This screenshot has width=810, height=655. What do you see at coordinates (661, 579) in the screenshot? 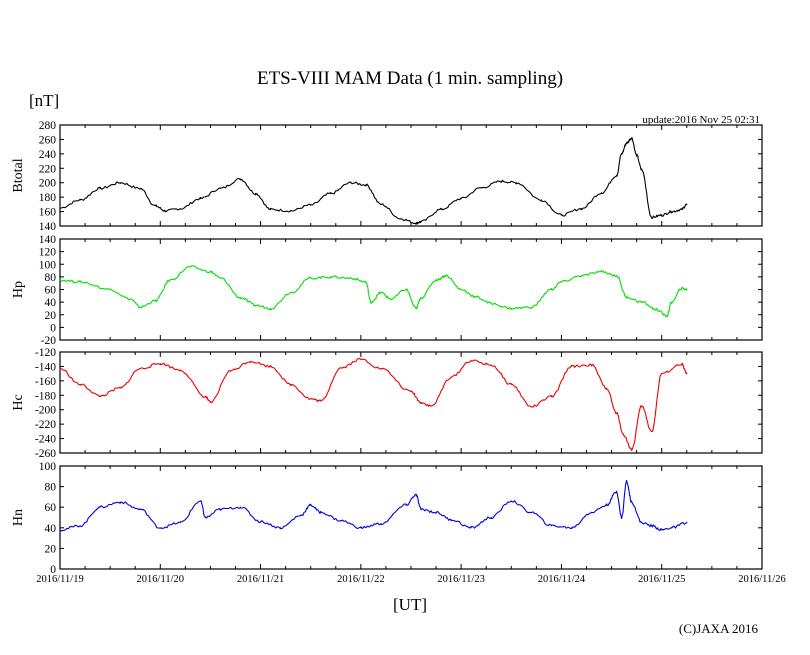
I see `x-tick-label: 2016/11/25` at bounding box center [661, 579].